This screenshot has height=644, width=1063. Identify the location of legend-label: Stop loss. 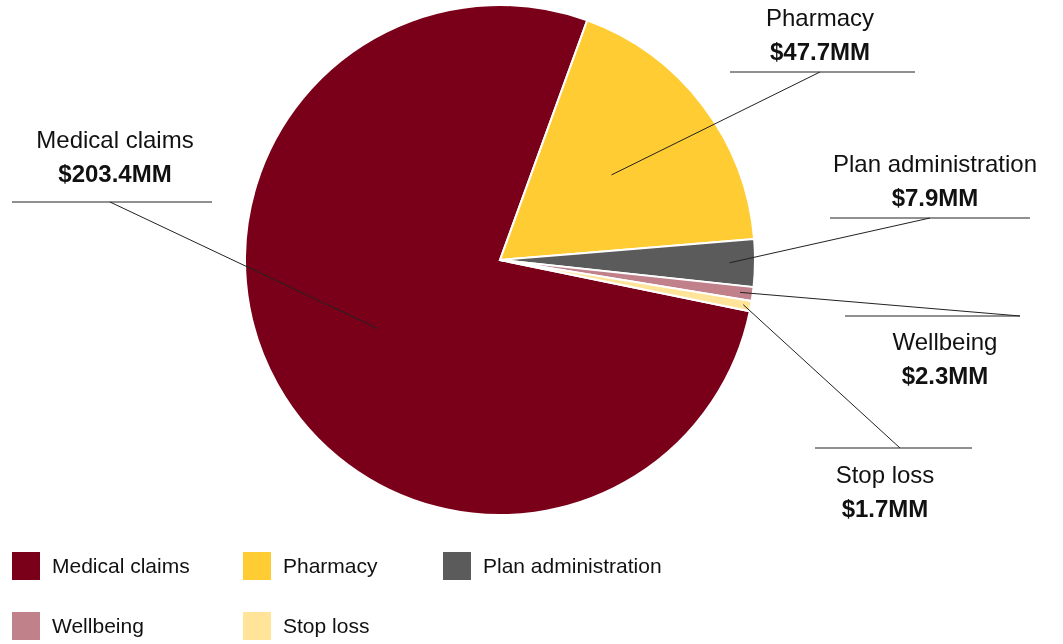
(326, 625).